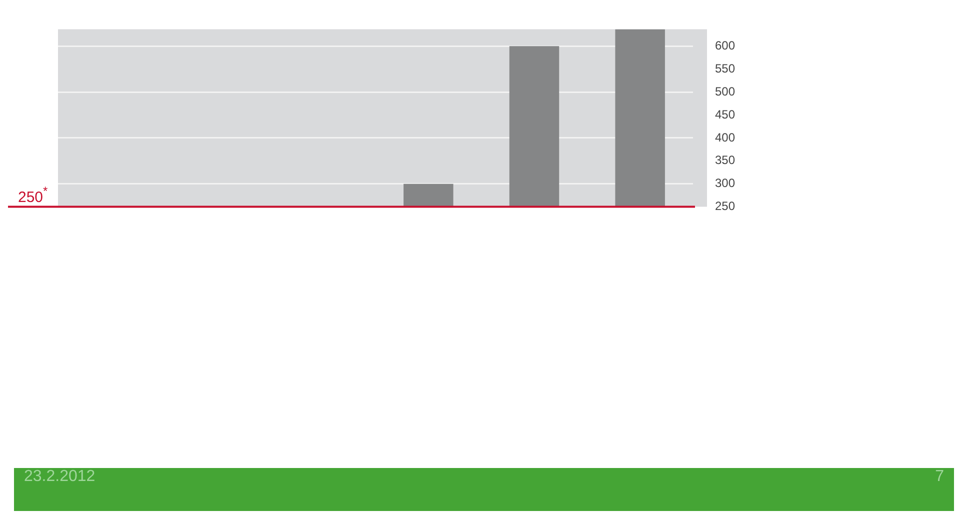 The image size is (959, 518). I want to click on y-tick-label: 500, so click(725, 91).